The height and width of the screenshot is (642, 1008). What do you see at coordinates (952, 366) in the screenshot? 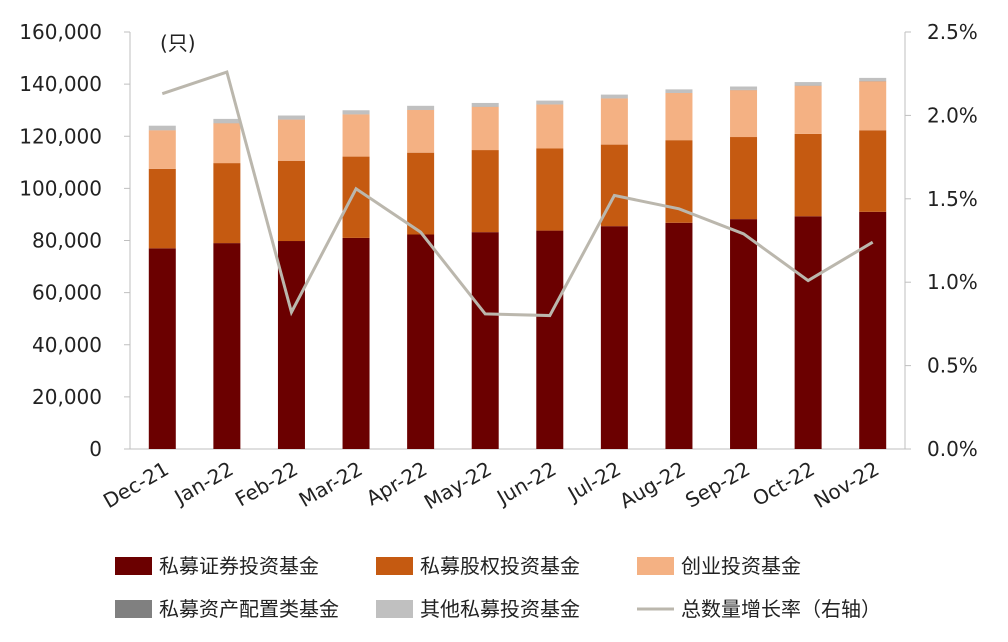
I see `right-tick-label: 0.5%` at bounding box center [952, 366].